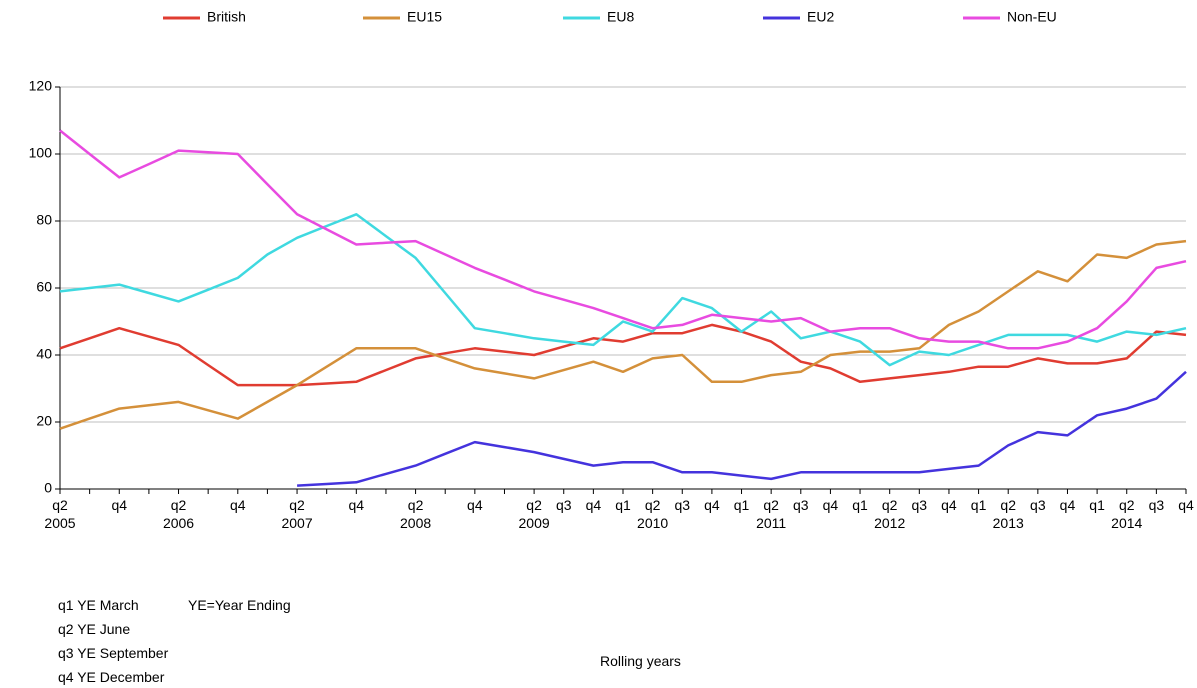 This screenshot has height=688, width=1197. I want to click on x-tick-label: q2 2010, so click(653, 514).